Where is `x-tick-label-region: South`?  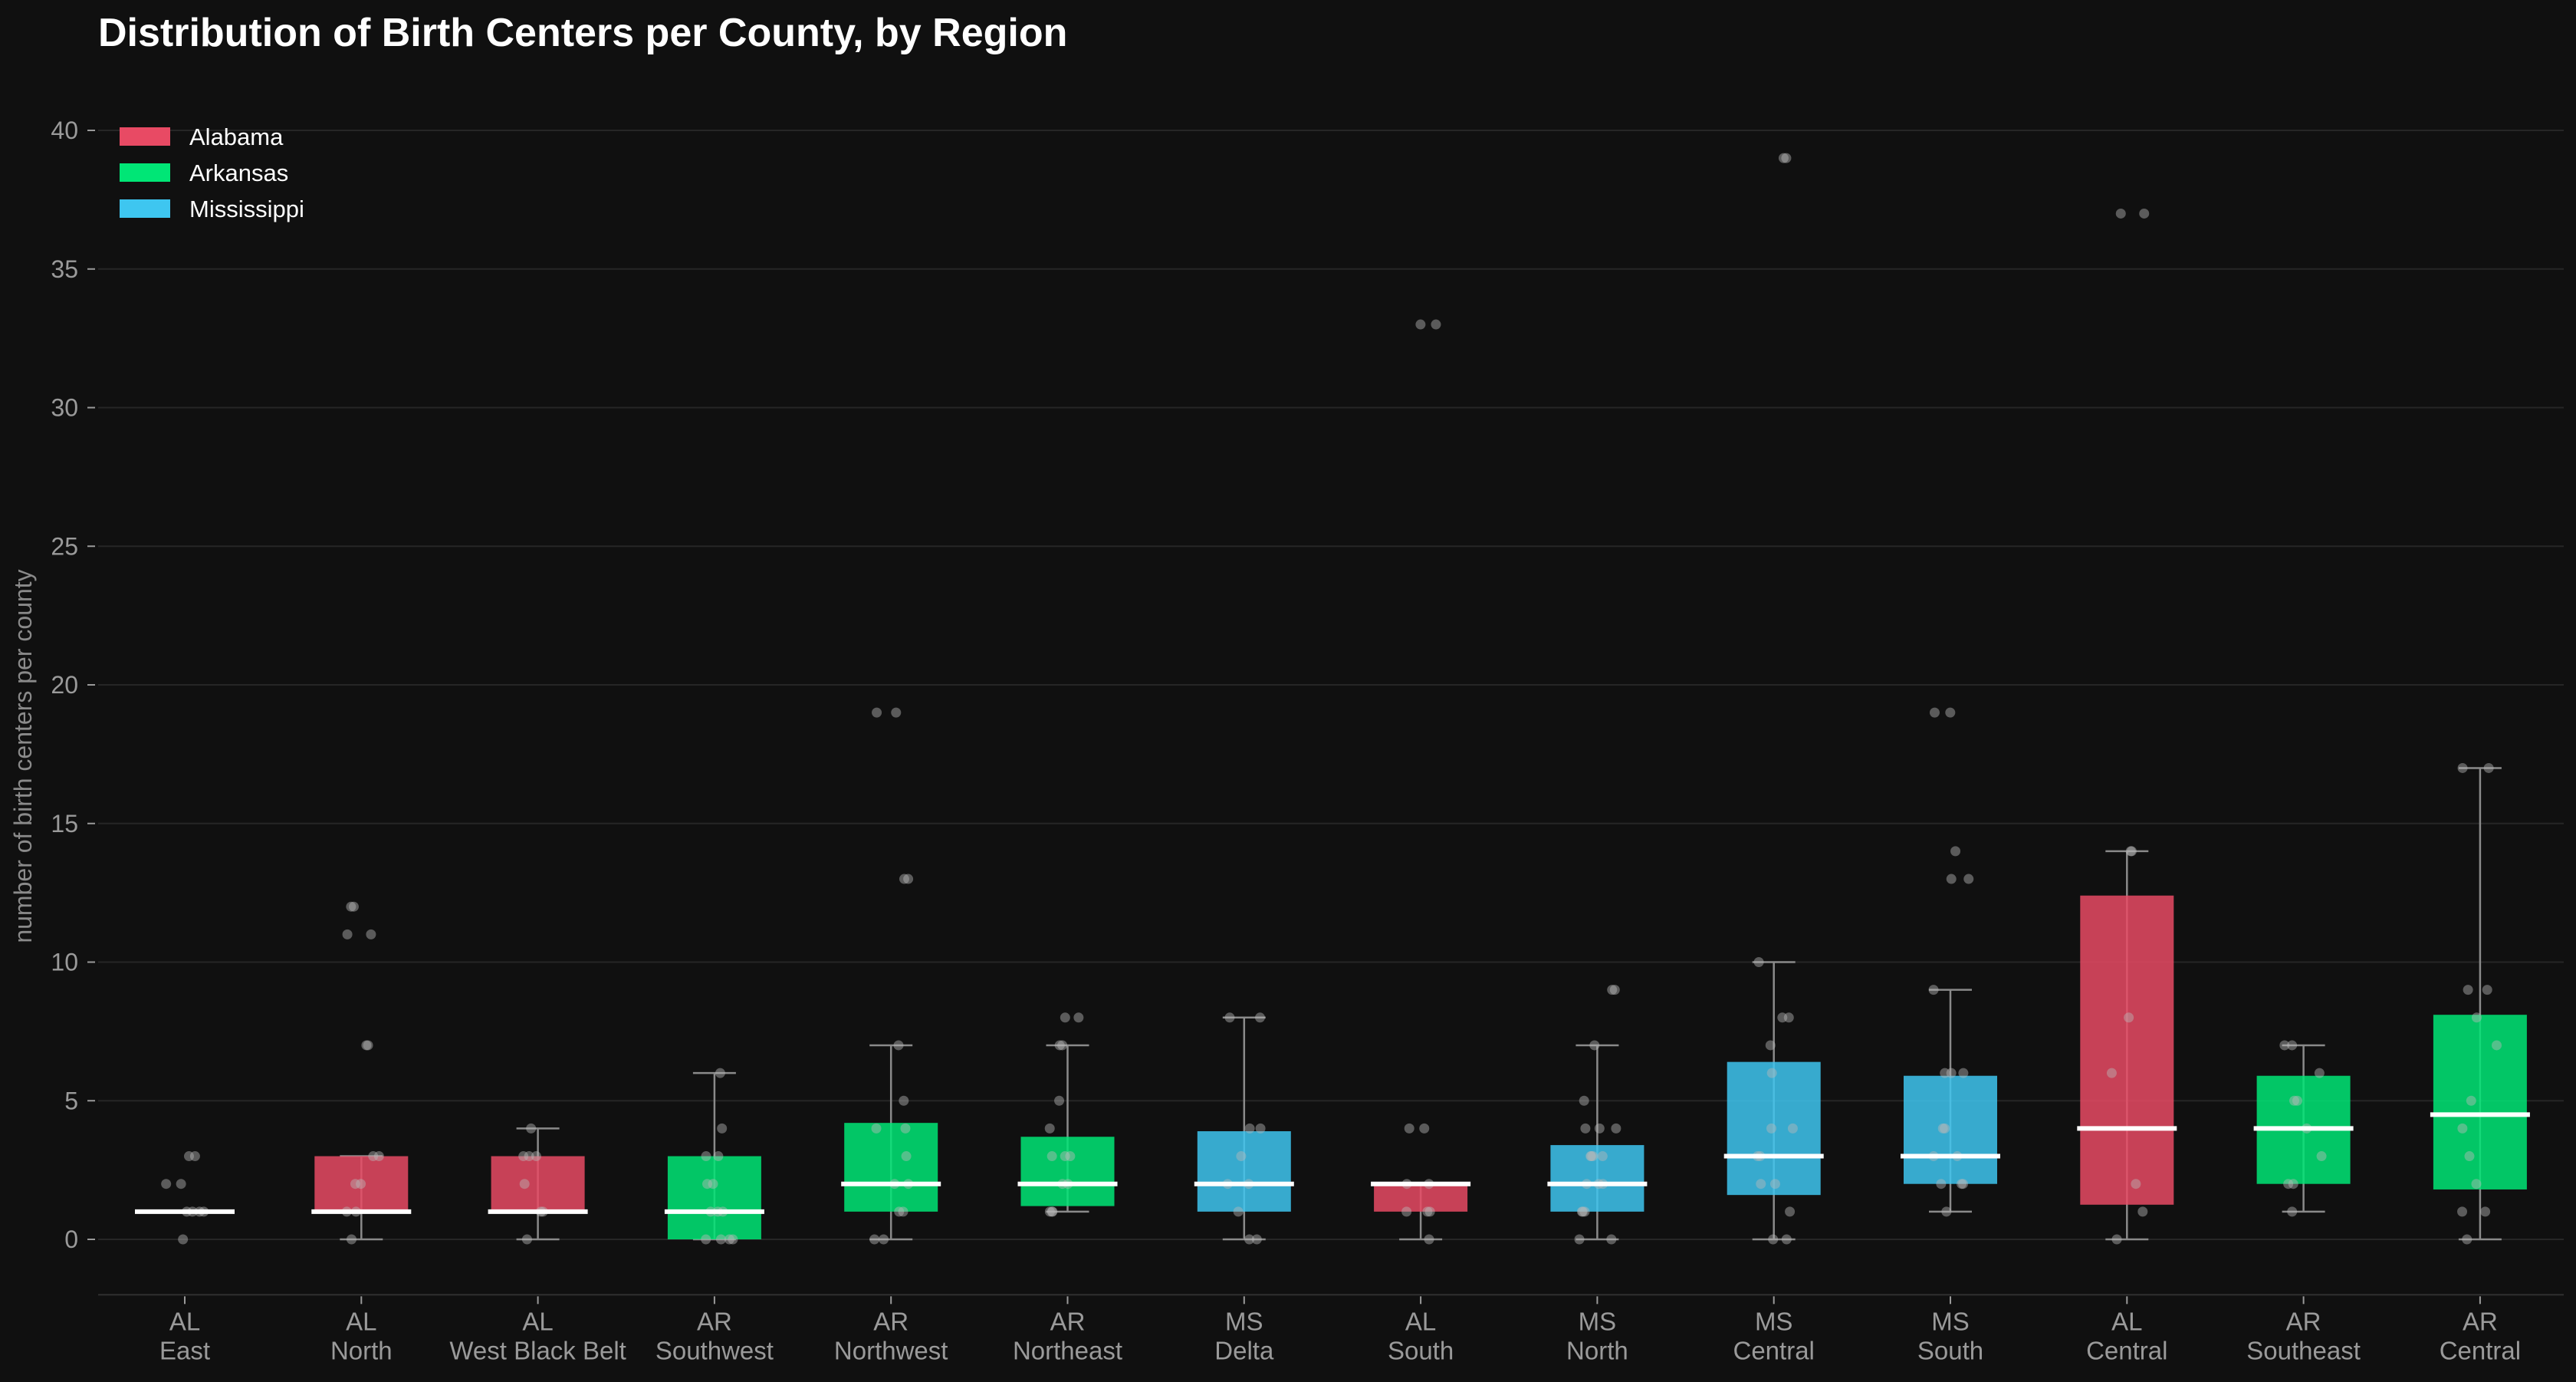
x-tick-label-region: South is located at coordinates (1950, 1350).